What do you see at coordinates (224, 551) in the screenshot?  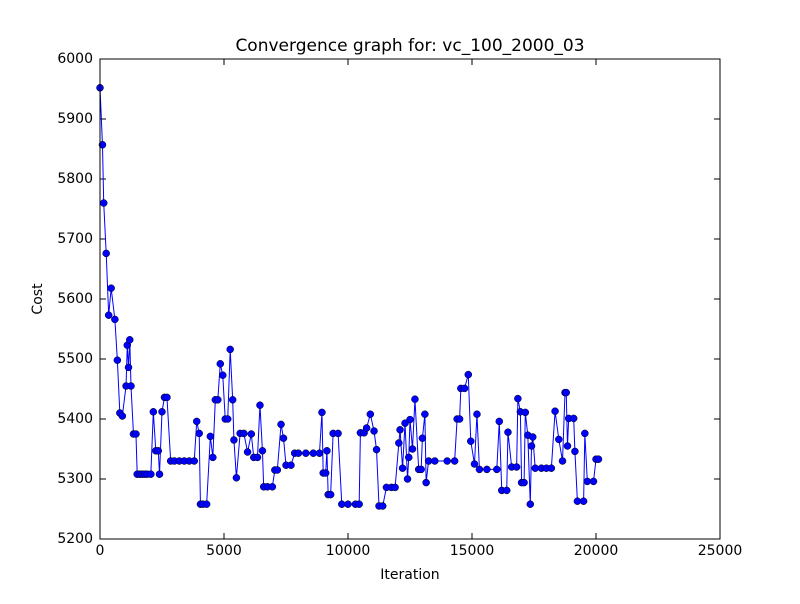 I see `x-tick-label: 5000` at bounding box center [224, 551].